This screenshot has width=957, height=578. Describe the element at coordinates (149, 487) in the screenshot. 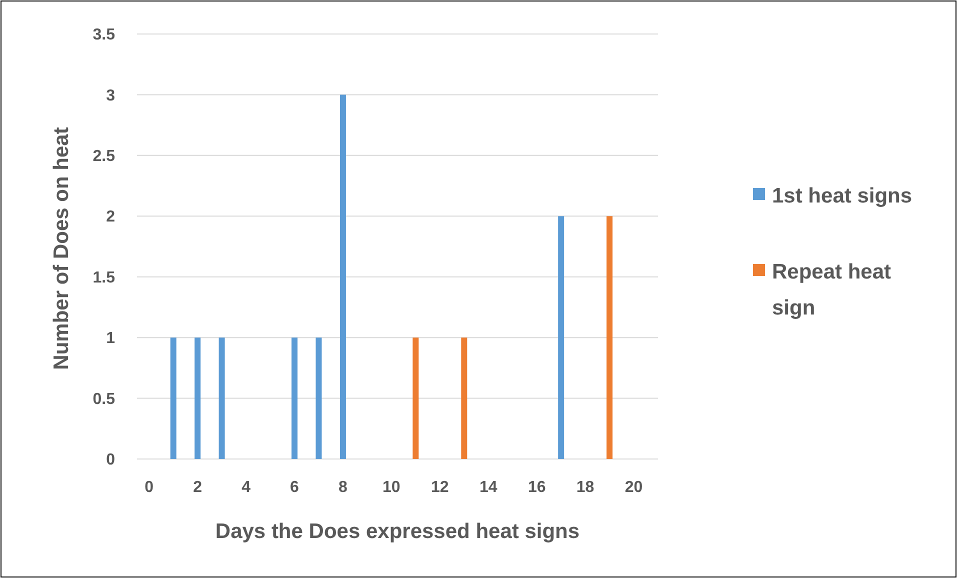

I see `x-tick-label: 0` at that location.